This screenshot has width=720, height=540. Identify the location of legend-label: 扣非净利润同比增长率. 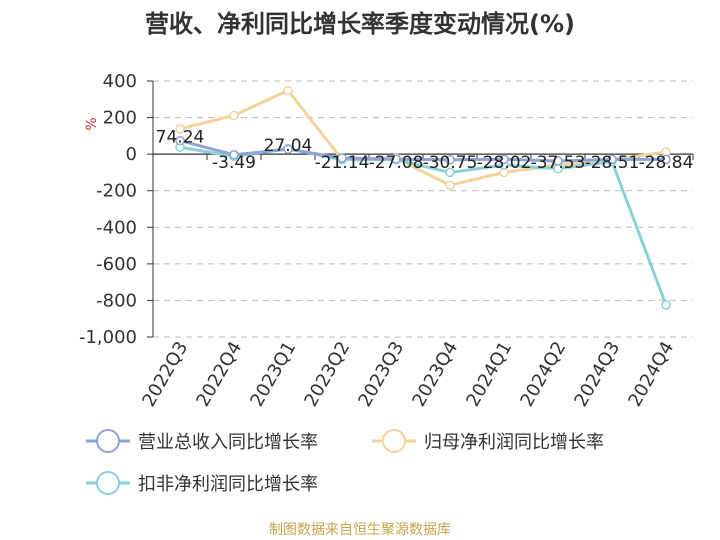
(228, 484).